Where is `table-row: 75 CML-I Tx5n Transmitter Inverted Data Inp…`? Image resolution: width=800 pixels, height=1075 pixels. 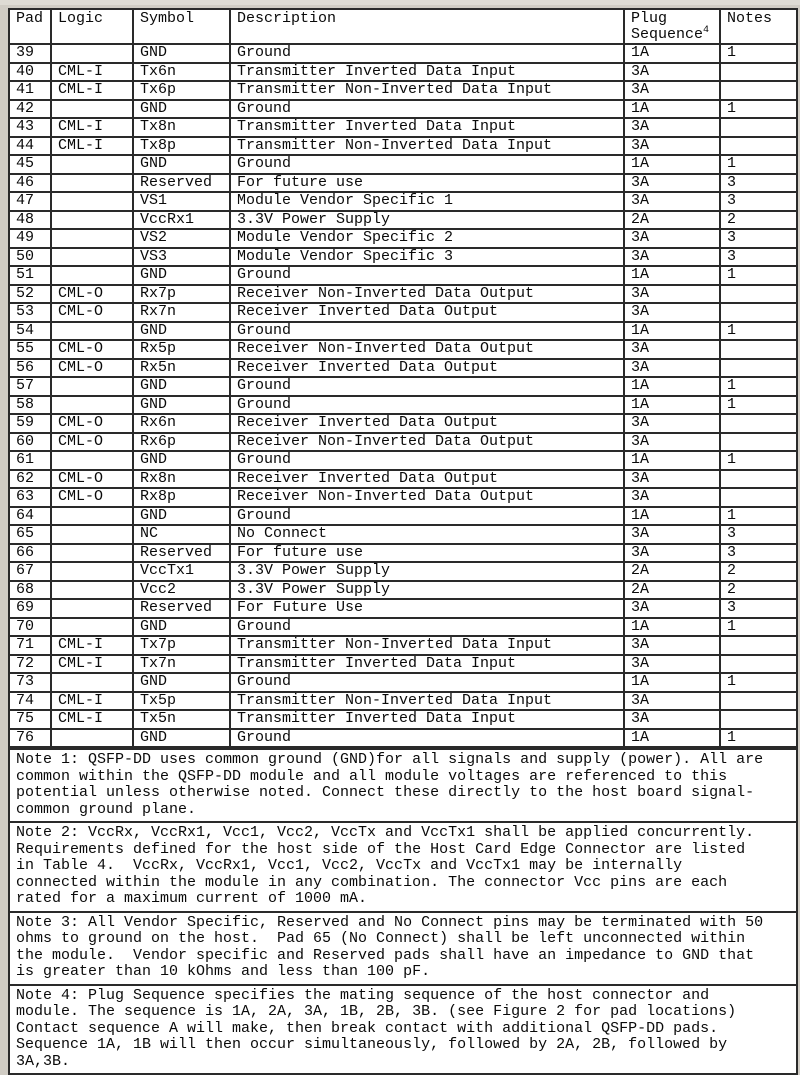 table-row: 75 CML-I Tx5n Transmitter Inverted Data Inp… is located at coordinates (403, 719).